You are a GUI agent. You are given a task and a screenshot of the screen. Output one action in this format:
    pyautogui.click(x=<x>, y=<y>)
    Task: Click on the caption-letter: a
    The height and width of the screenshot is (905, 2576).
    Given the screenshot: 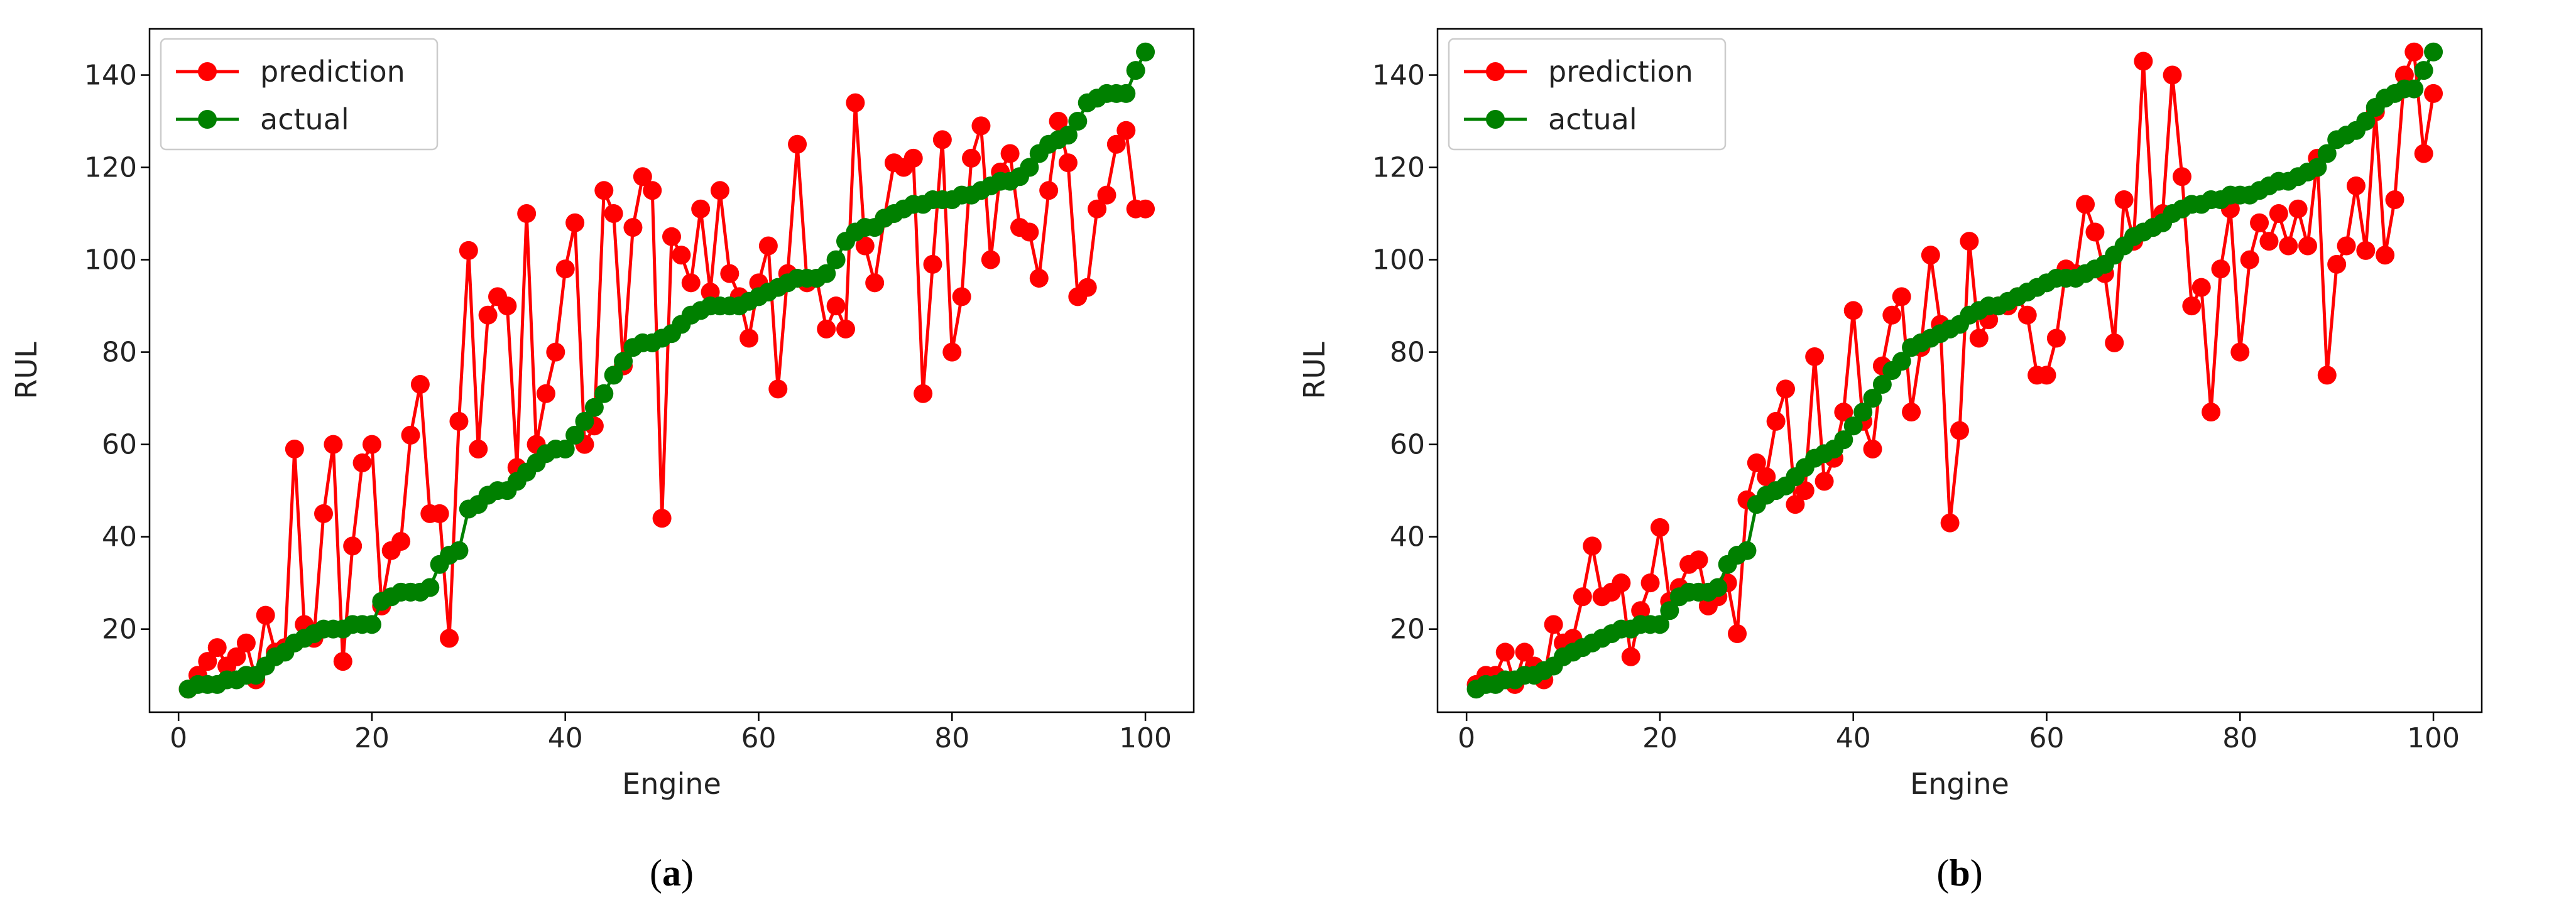 What is the action you would take?
    pyautogui.click(x=671, y=873)
    